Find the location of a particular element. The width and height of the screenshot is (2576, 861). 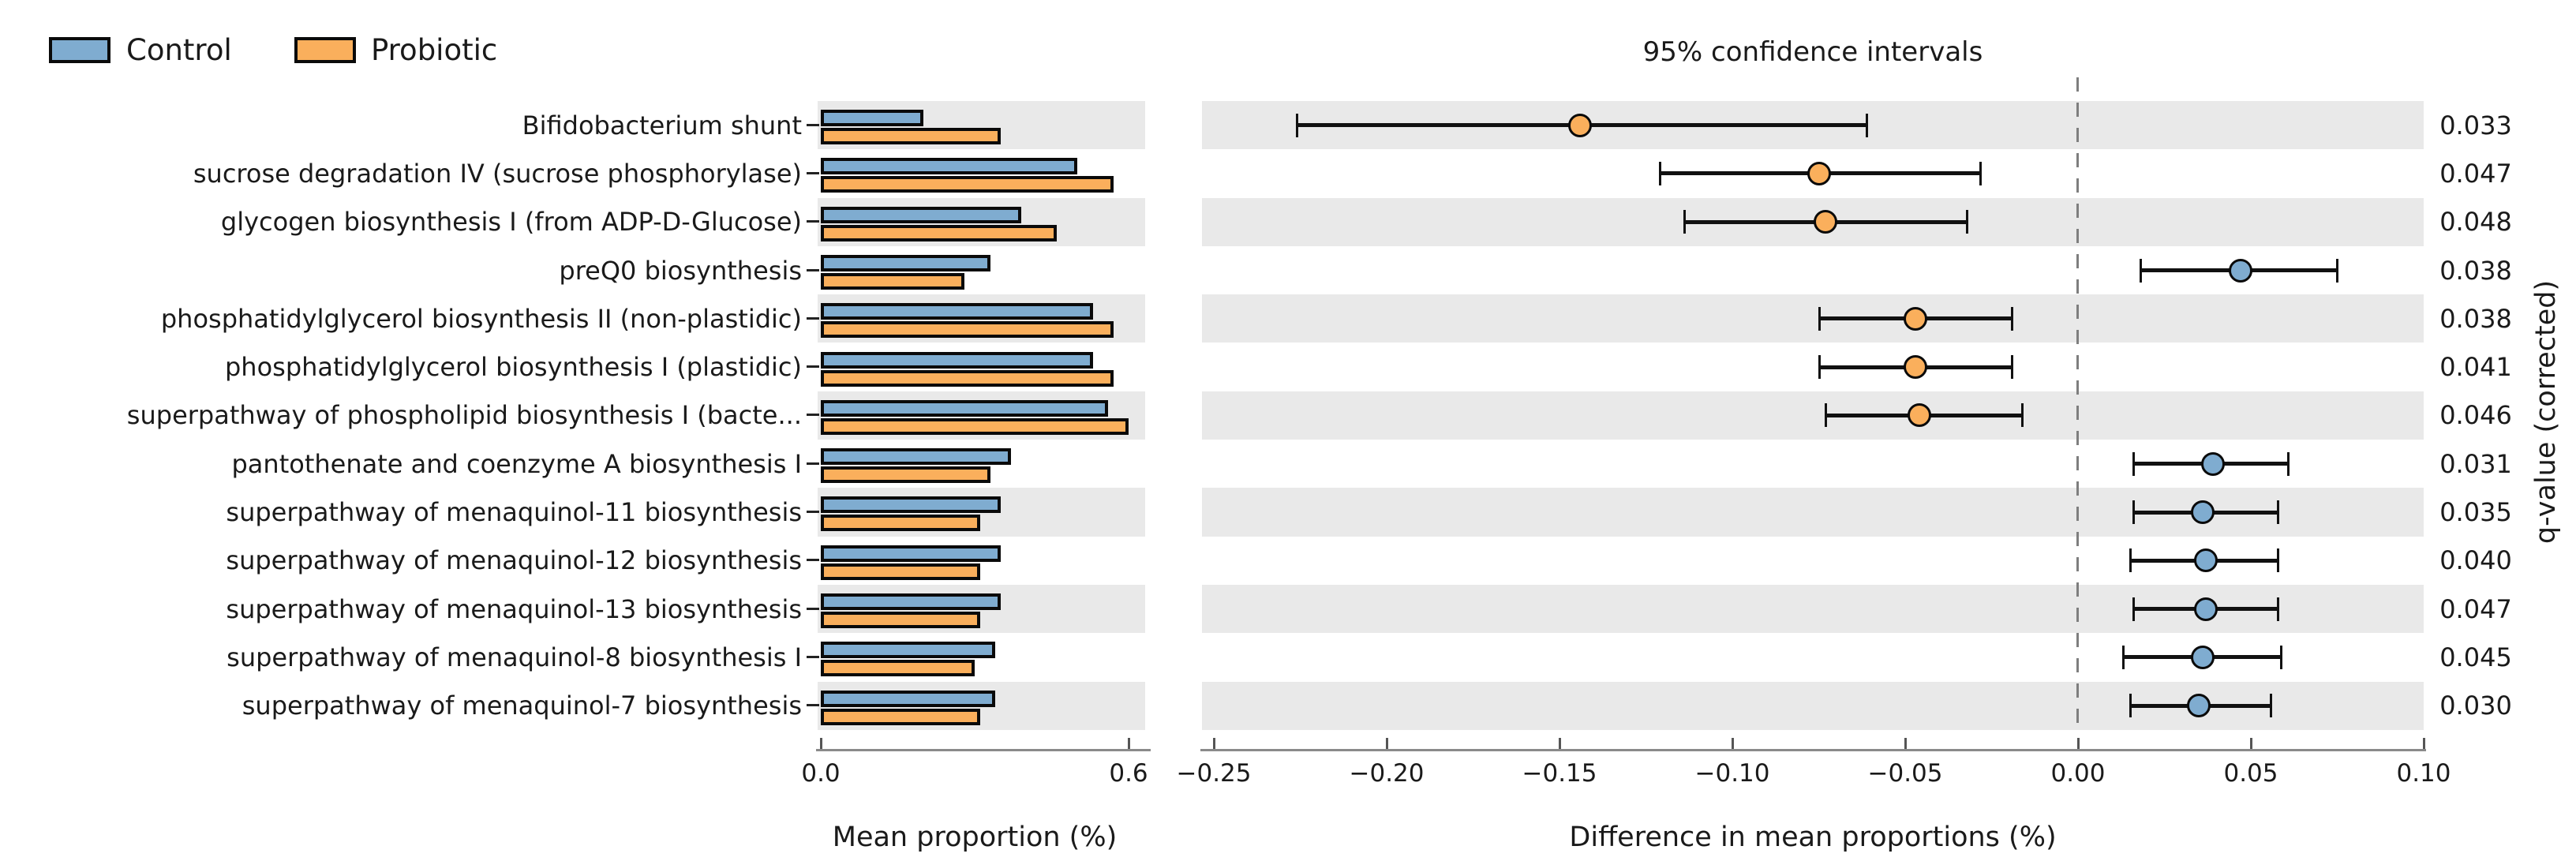

right-axis-tick-label: −0.10 is located at coordinates (1732, 773).